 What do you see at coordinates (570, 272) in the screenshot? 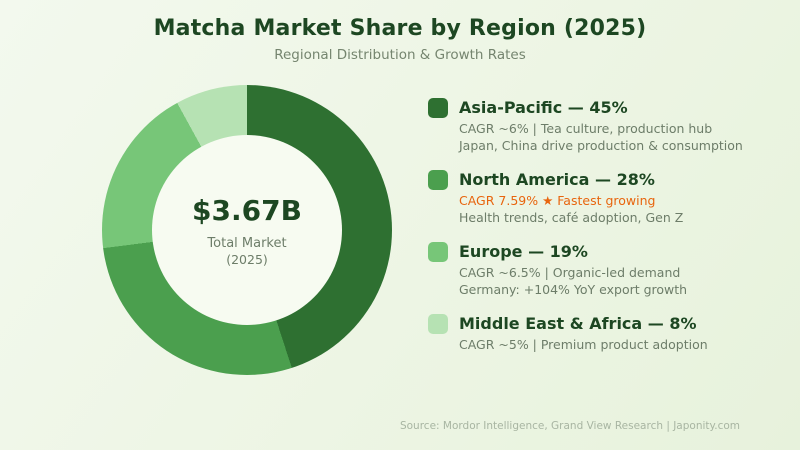
I see `legend-detail-line: CAGR ~6.5% | Organic-led demand` at bounding box center [570, 272].